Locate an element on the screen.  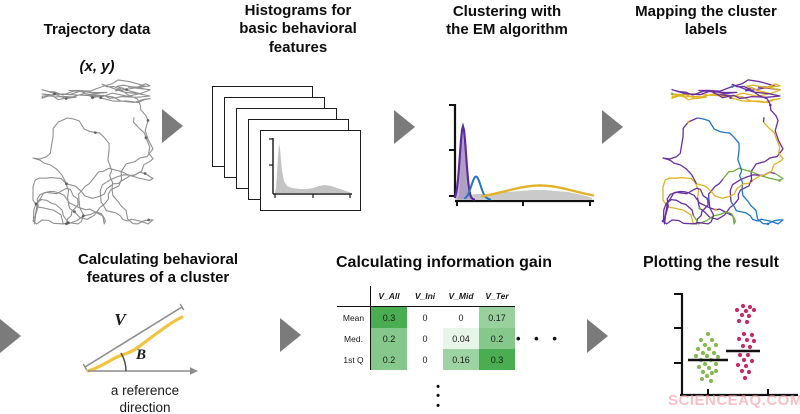
histogram-stack is located at coordinates (292, 149).